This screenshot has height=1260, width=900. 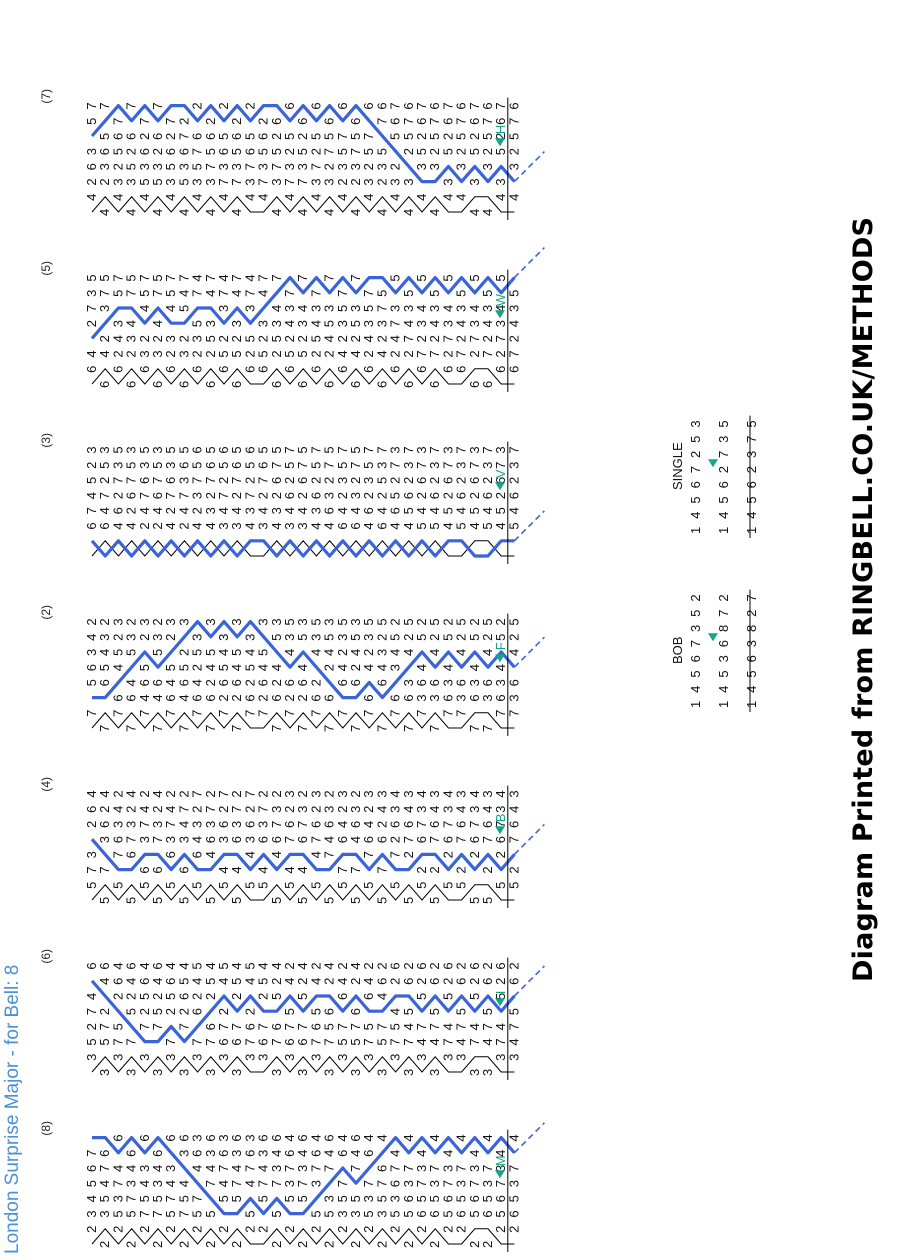 I want to click on call-digit: 1, so click(x=695, y=530).